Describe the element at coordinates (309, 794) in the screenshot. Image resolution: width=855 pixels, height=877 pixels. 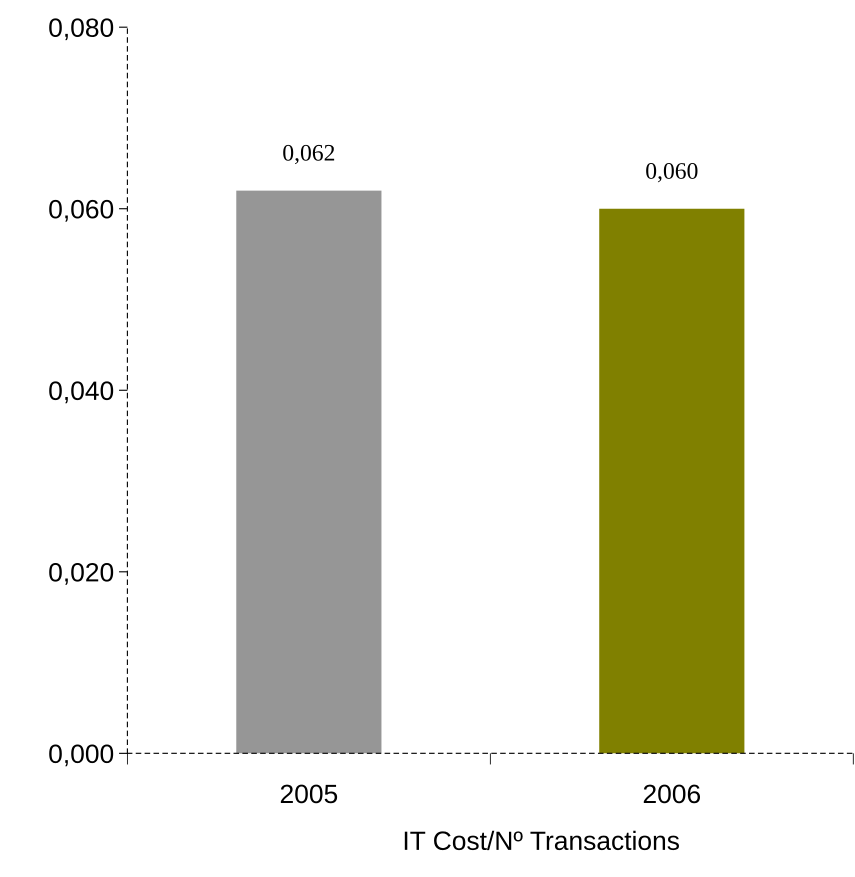
I see `x-tick-label: 2005` at that location.